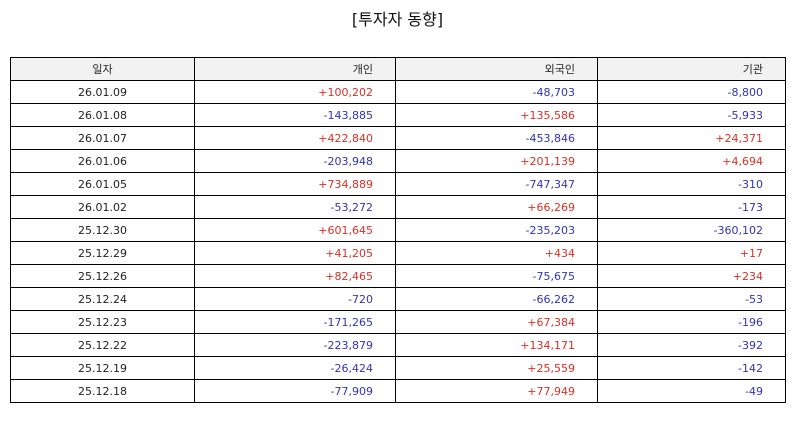 The height and width of the screenshot is (425, 795). I want to click on cell-institution: -392, so click(691, 345).